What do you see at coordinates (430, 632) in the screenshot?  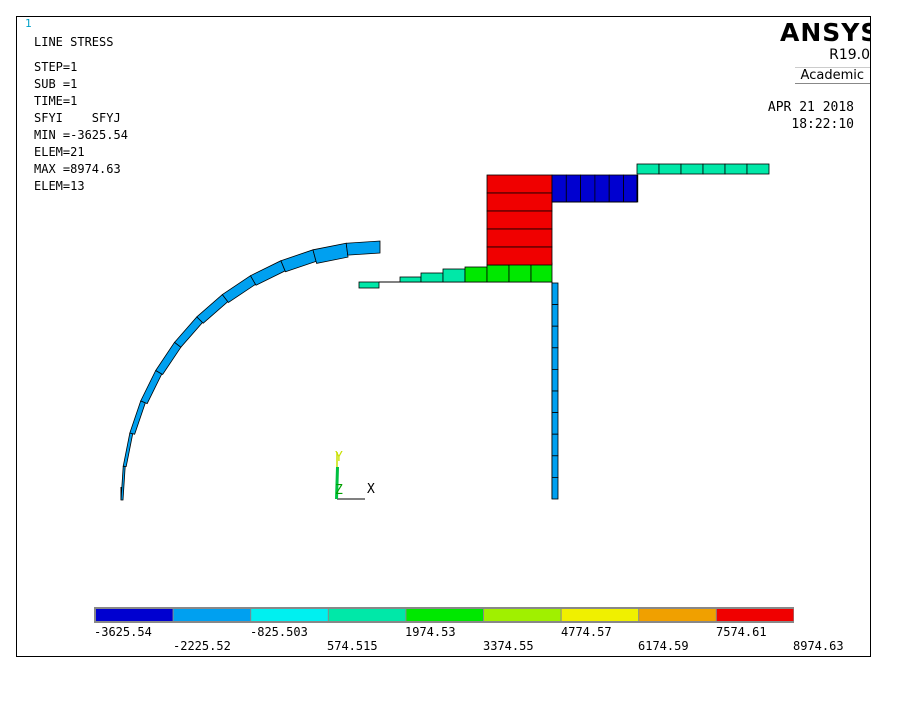 I see `legend-value: 1974.53` at bounding box center [430, 632].